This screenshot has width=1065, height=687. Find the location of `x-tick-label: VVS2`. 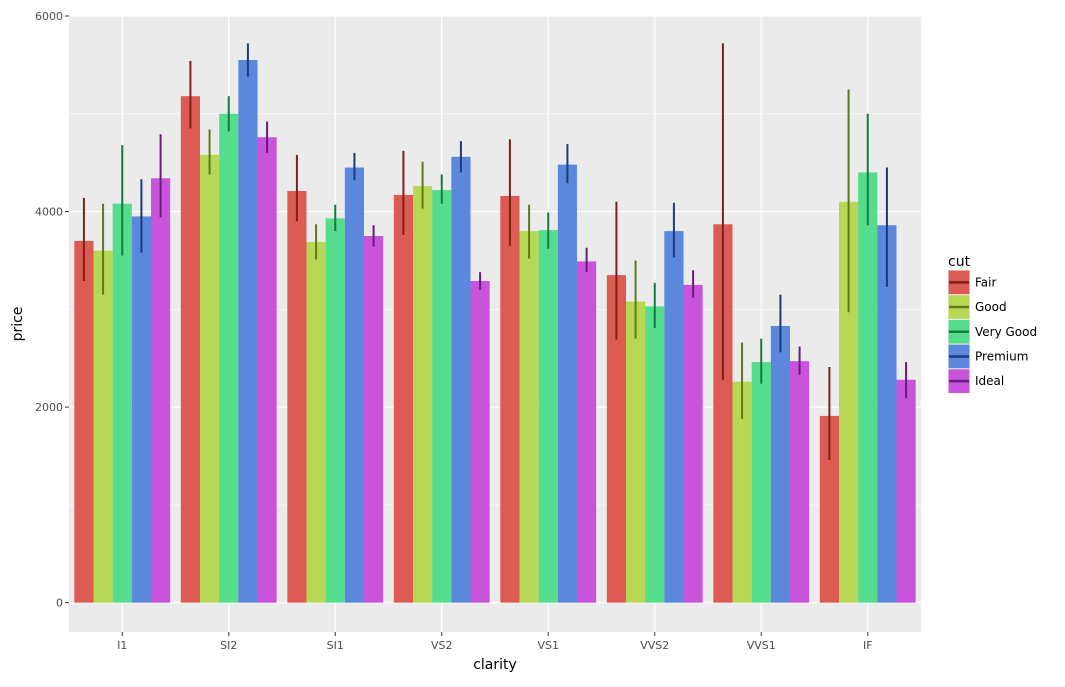

x-tick-label: VVS2 is located at coordinates (654, 645).